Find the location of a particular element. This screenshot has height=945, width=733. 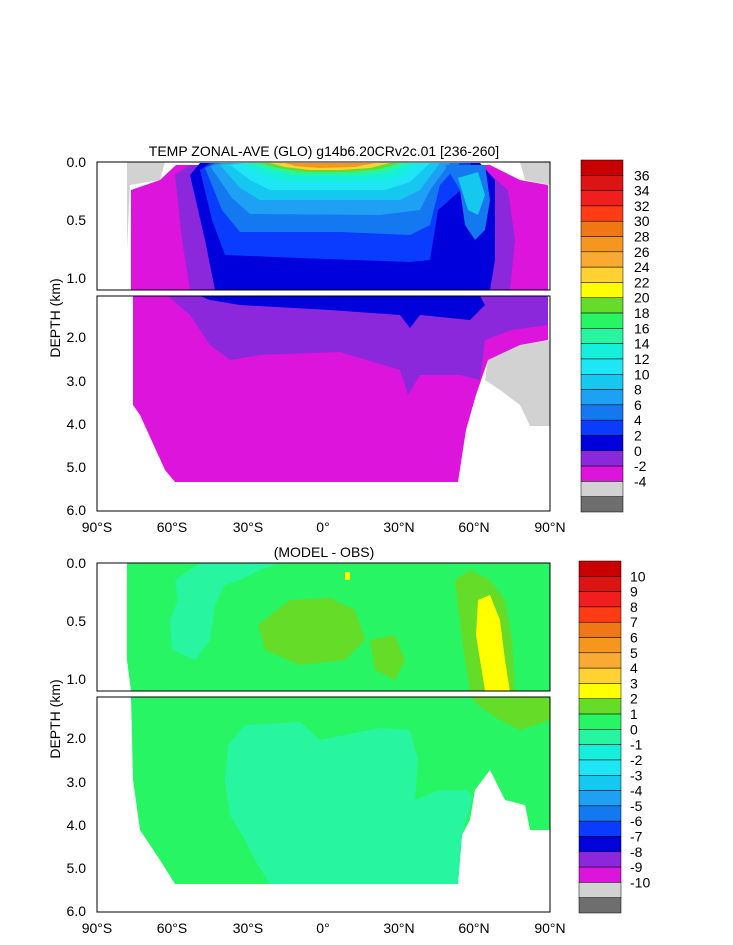

top-ytick-6: 6.0 is located at coordinates (77, 510).